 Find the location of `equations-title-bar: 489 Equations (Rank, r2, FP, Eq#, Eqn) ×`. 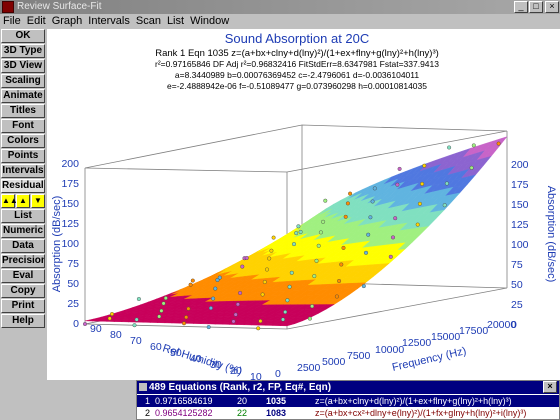

equations-title-bar: 489 Equations (Rank, r2, FP, Eq#, Eqn) × is located at coordinates (348, 387).